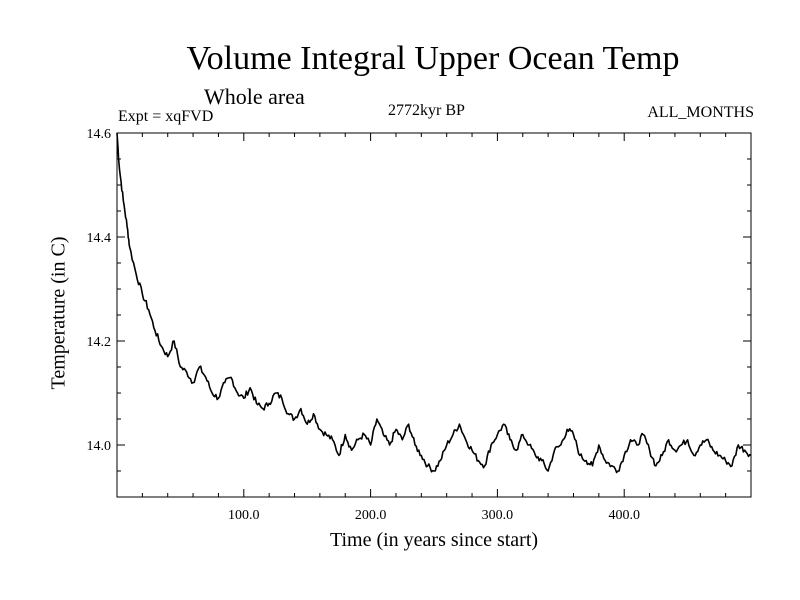  I want to click on x-tick-label: 200.0, so click(371, 515).